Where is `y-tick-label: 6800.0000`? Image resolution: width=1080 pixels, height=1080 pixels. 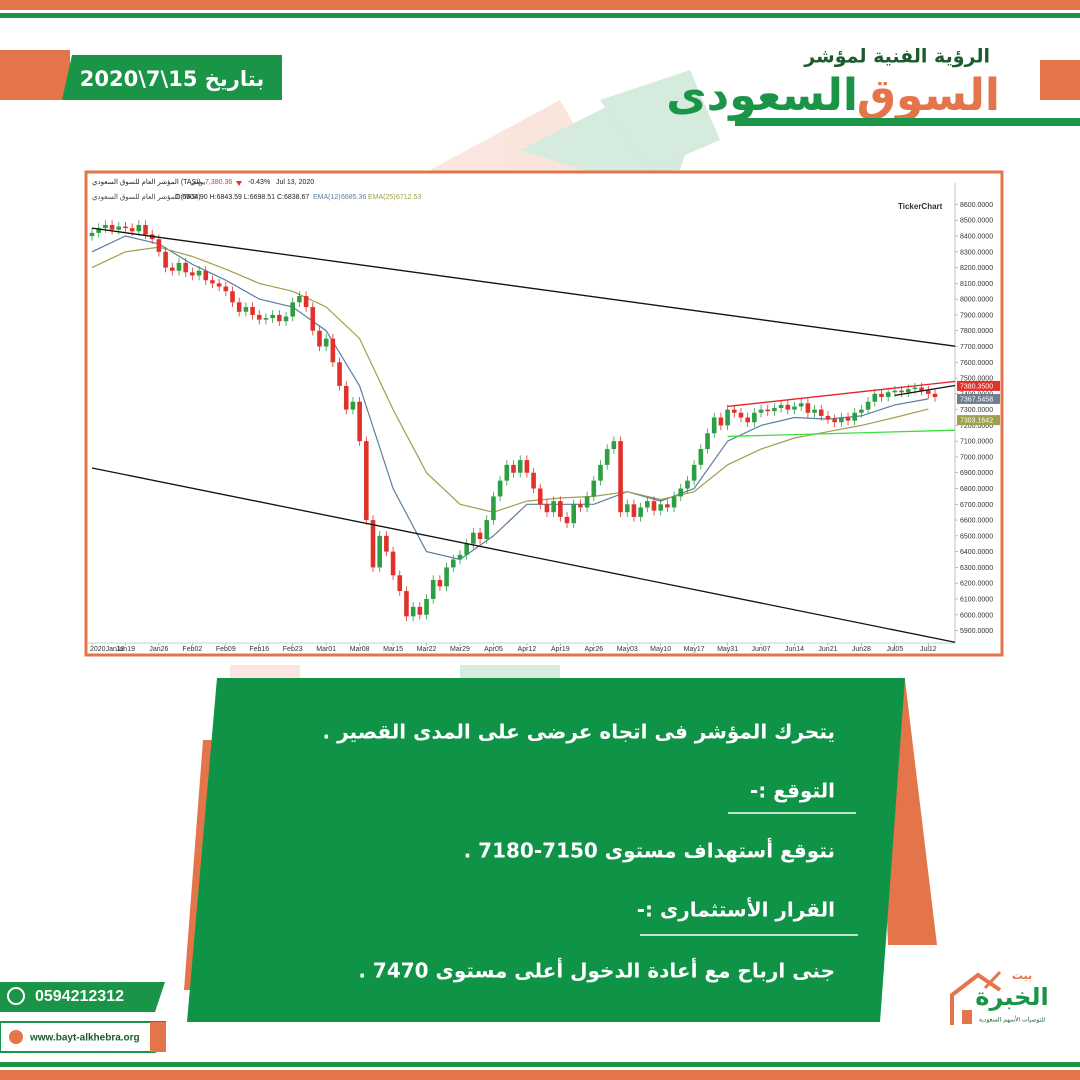
y-tick-label: 6800.0000 is located at coordinates (976, 489).